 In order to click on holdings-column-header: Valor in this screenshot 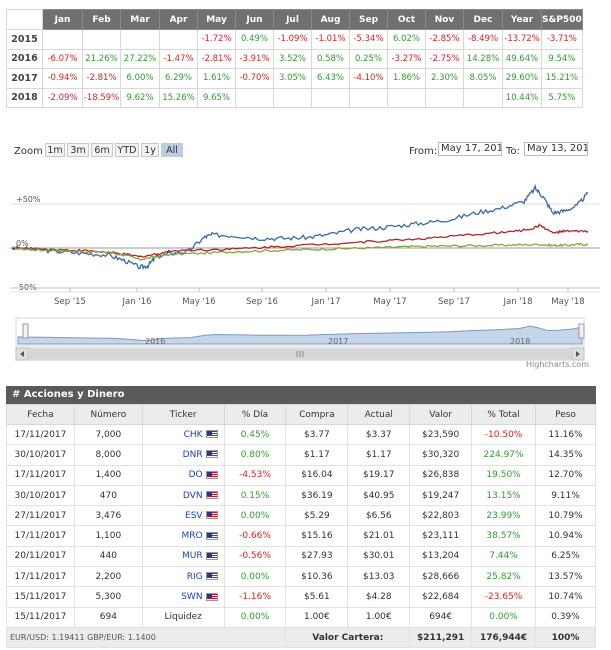, I will do `click(441, 414)`.